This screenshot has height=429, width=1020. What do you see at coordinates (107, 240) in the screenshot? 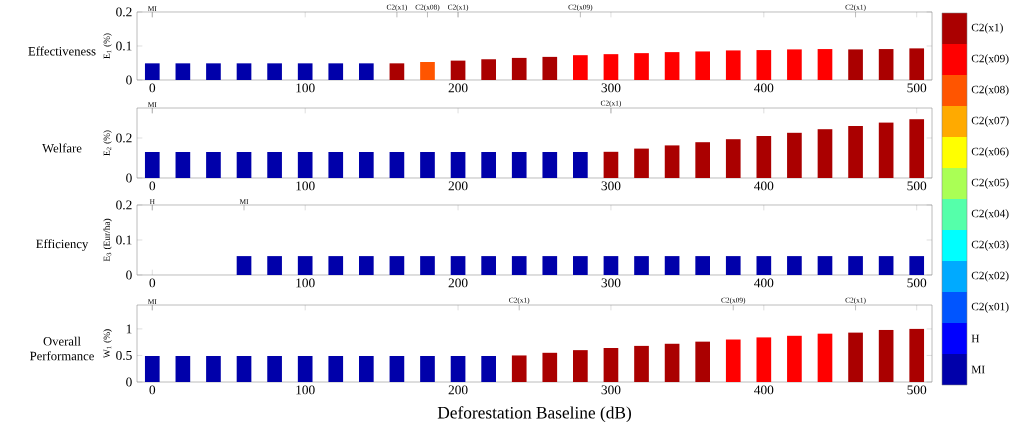
I see `y-axis-title: E$_{3}$ (Eur/ha)` at bounding box center [107, 240].